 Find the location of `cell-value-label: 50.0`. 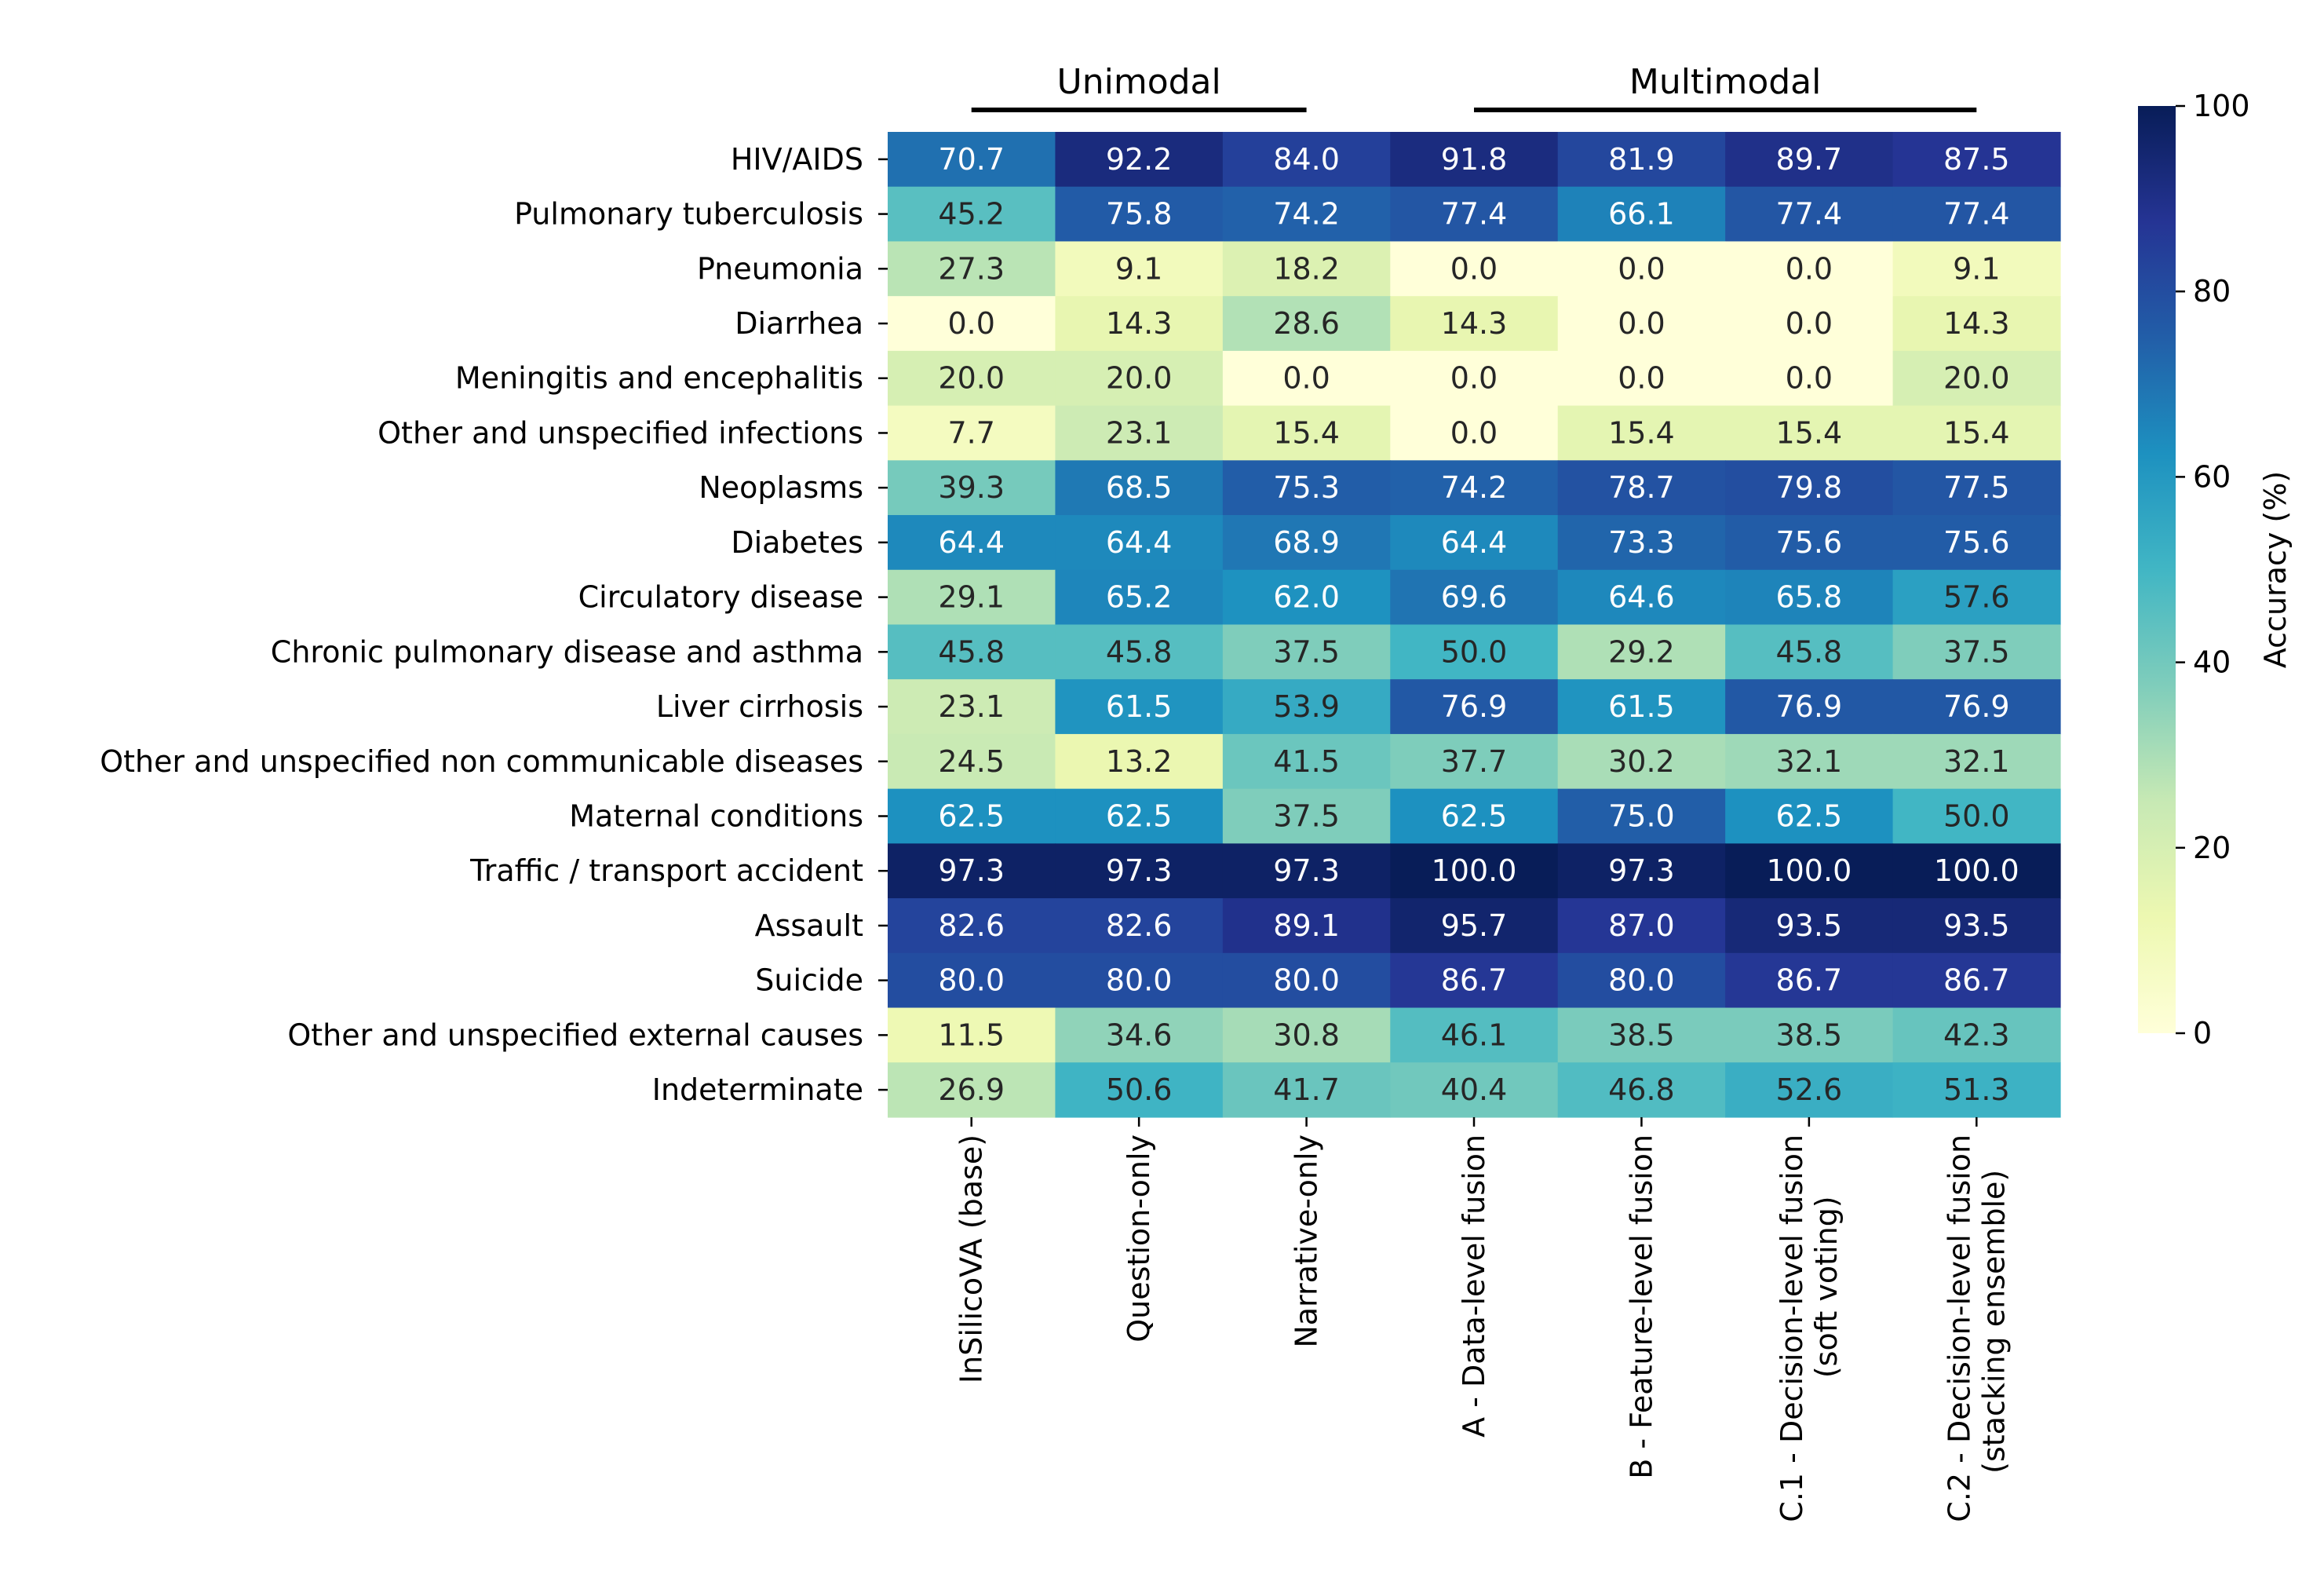

cell-value-label: 50.0 is located at coordinates (1474, 651).